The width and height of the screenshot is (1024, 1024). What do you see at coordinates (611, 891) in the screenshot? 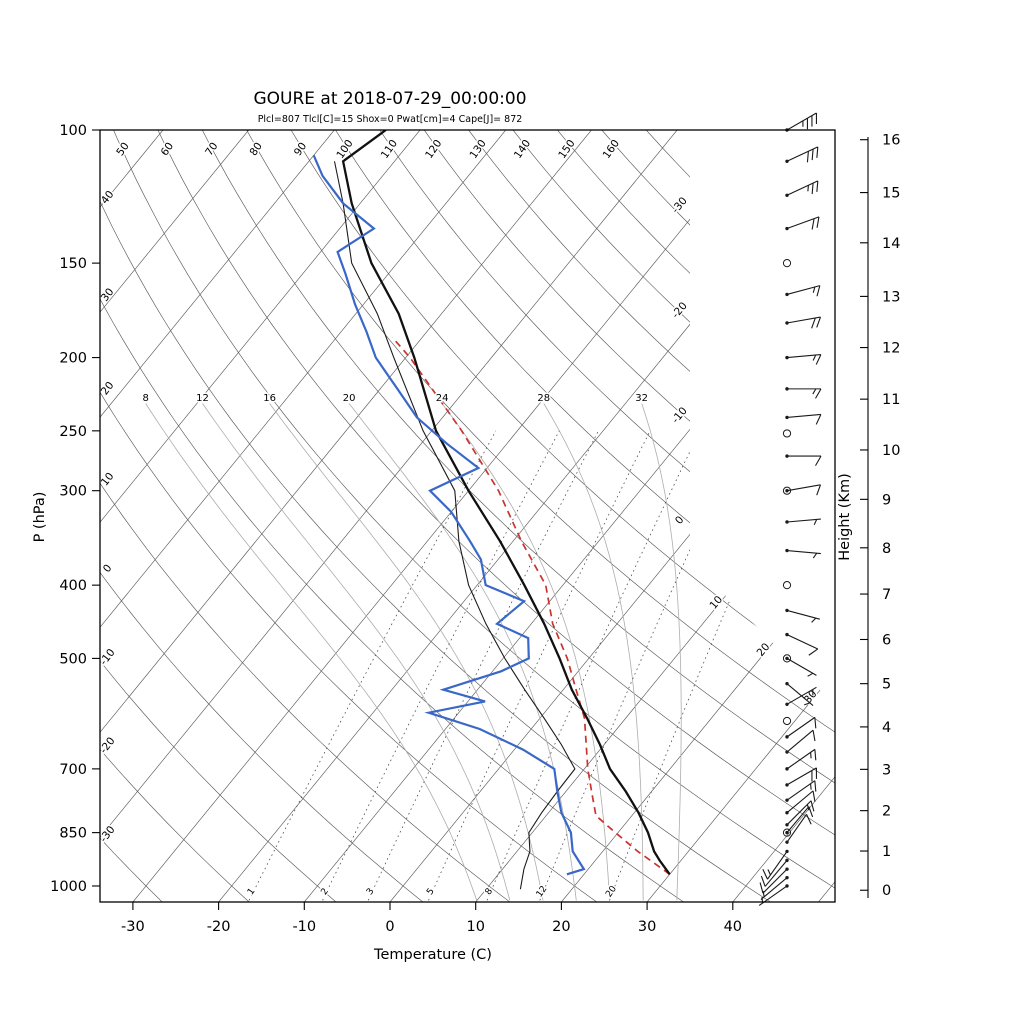
I see `mixing-ratio-label: 20` at bounding box center [611, 891].